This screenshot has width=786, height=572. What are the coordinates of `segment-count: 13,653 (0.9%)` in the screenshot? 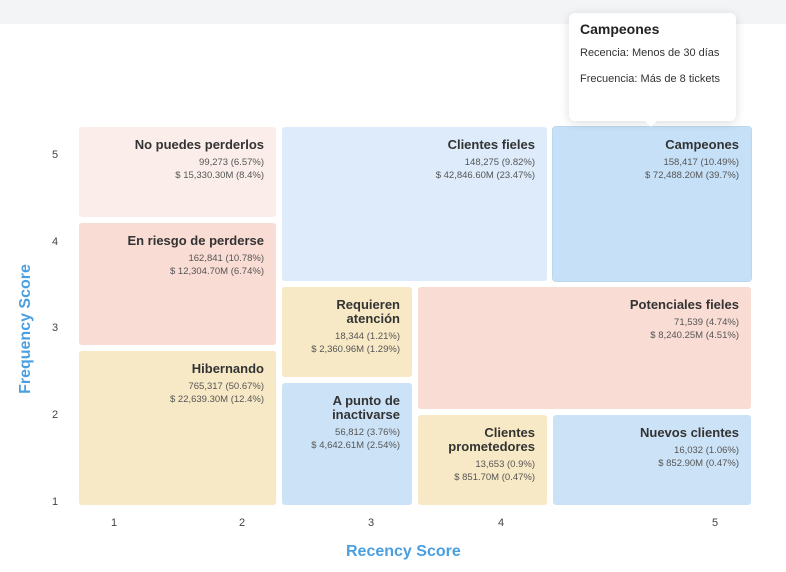 It's located at (505, 464).